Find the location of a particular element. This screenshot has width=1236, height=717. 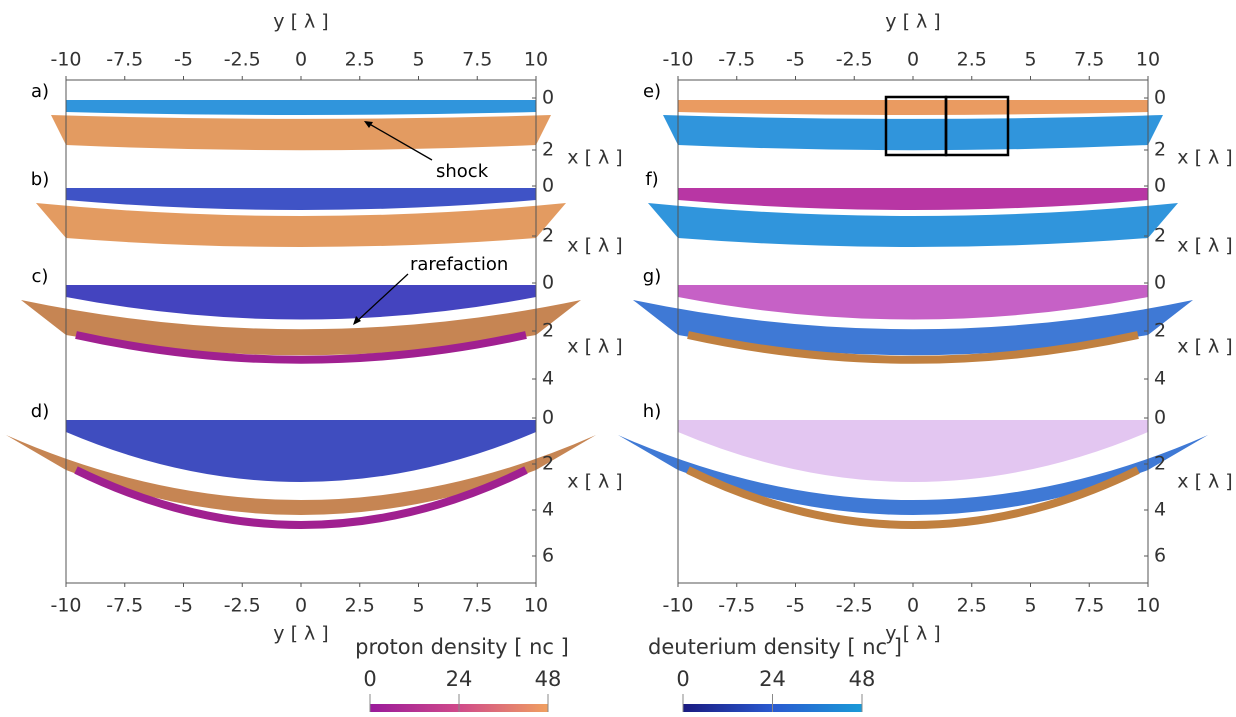

zoom-box is located at coordinates (977, 126).